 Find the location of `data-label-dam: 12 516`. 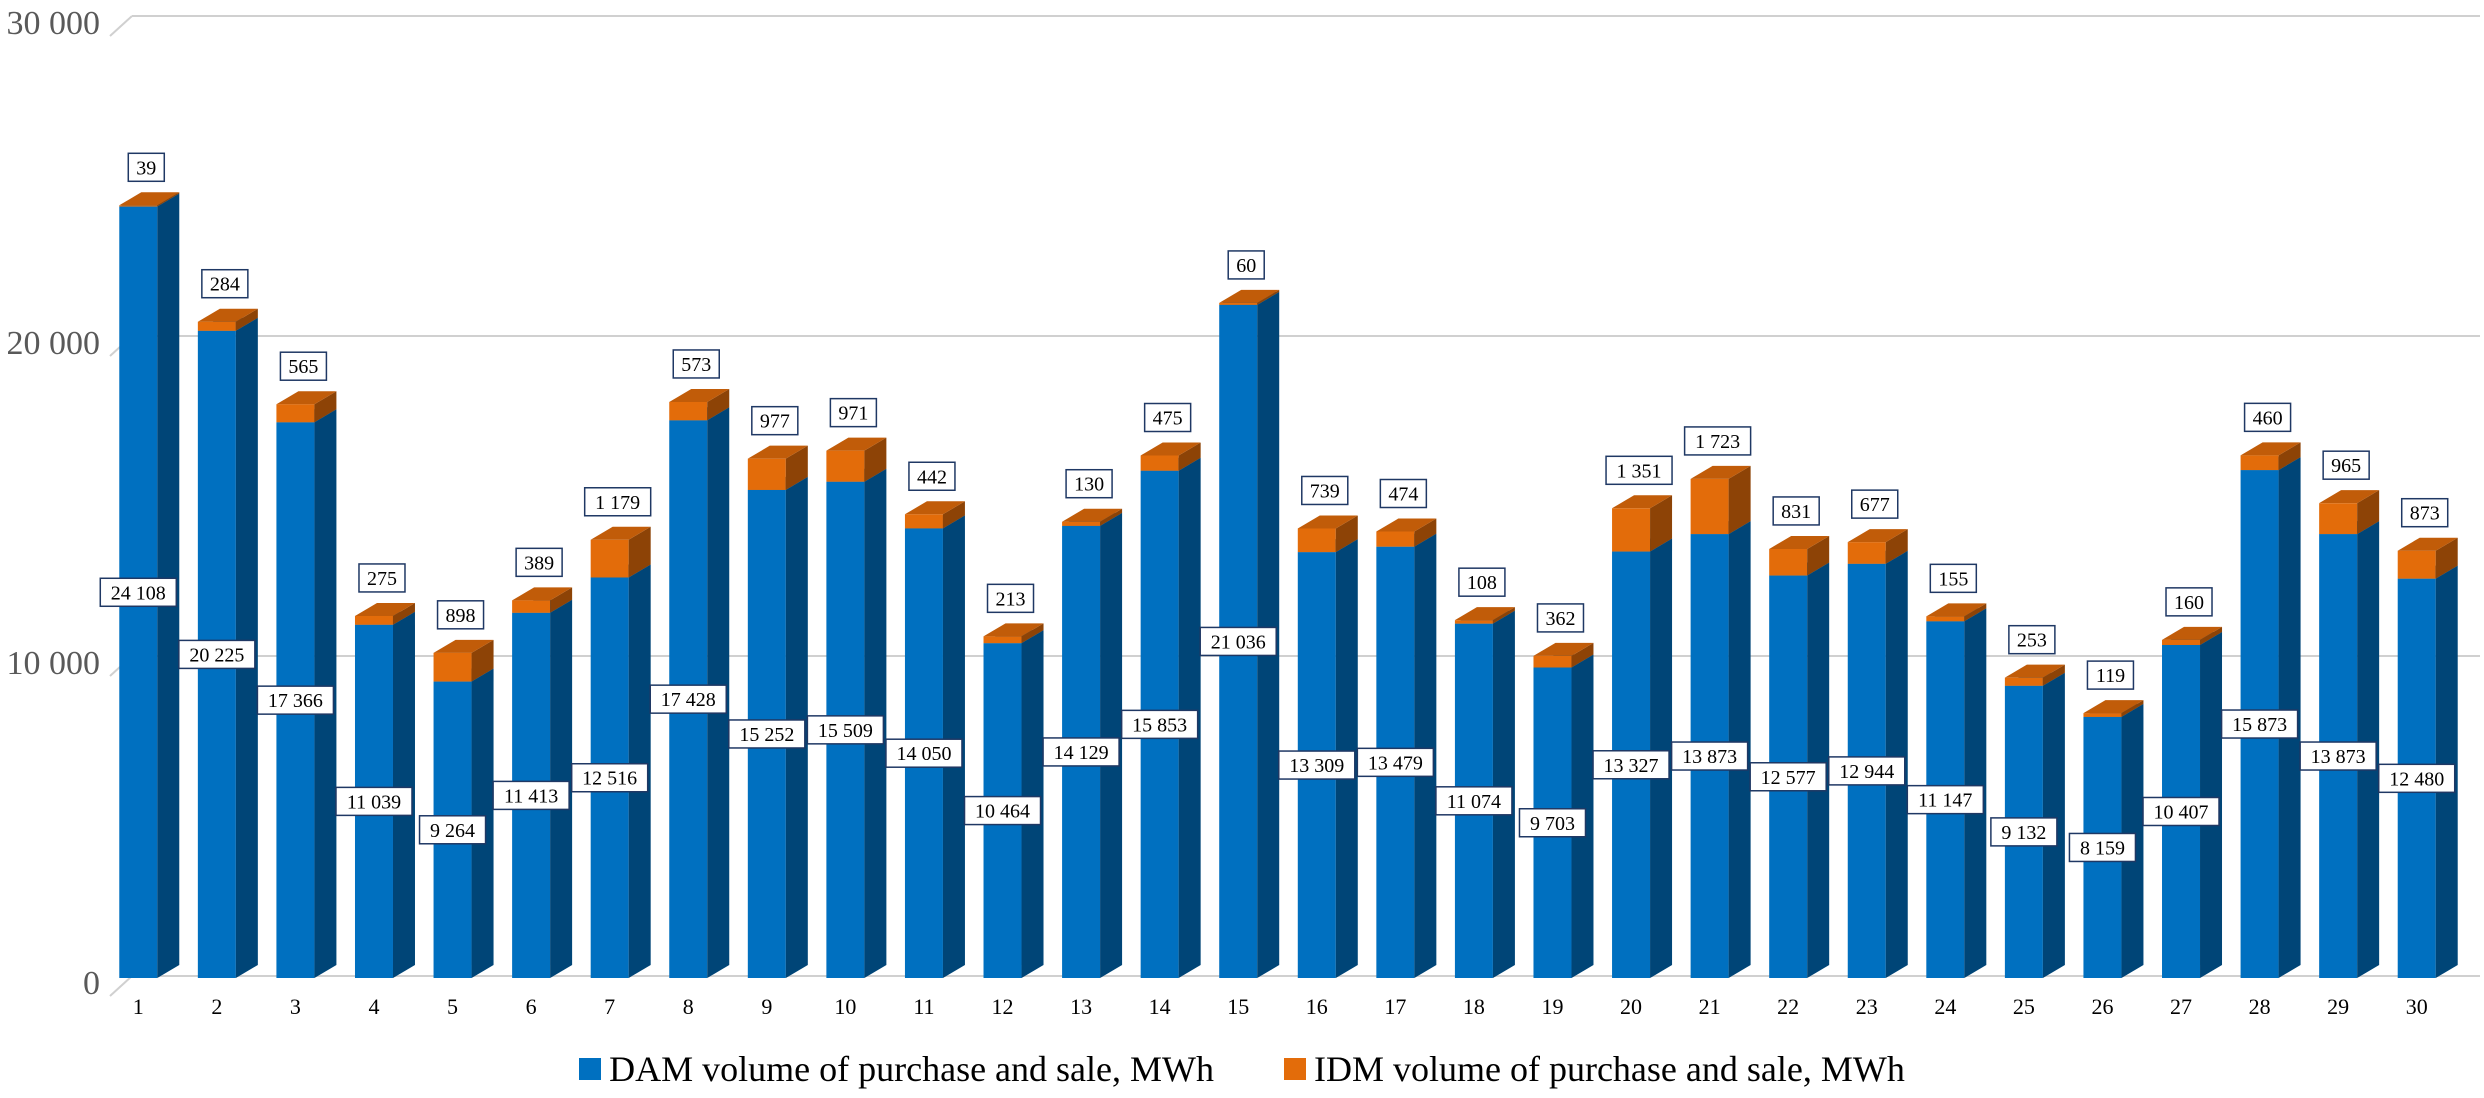

data-label-dam: 12 516 is located at coordinates (609, 779).